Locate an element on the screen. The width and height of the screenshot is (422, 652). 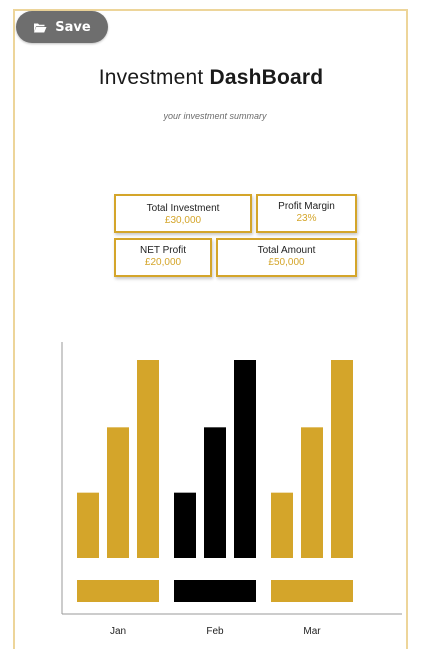
net-profit-card: NET Profit £20,000 is located at coordinates (163, 257).